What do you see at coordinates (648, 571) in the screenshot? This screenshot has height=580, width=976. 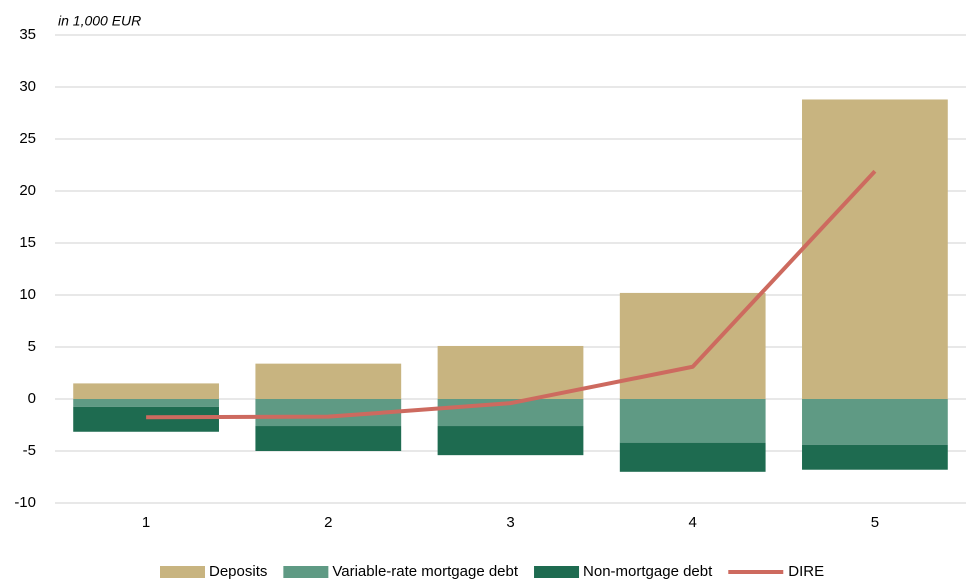 I see `legend-label: Non-mortgage debt` at bounding box center [648, 571].